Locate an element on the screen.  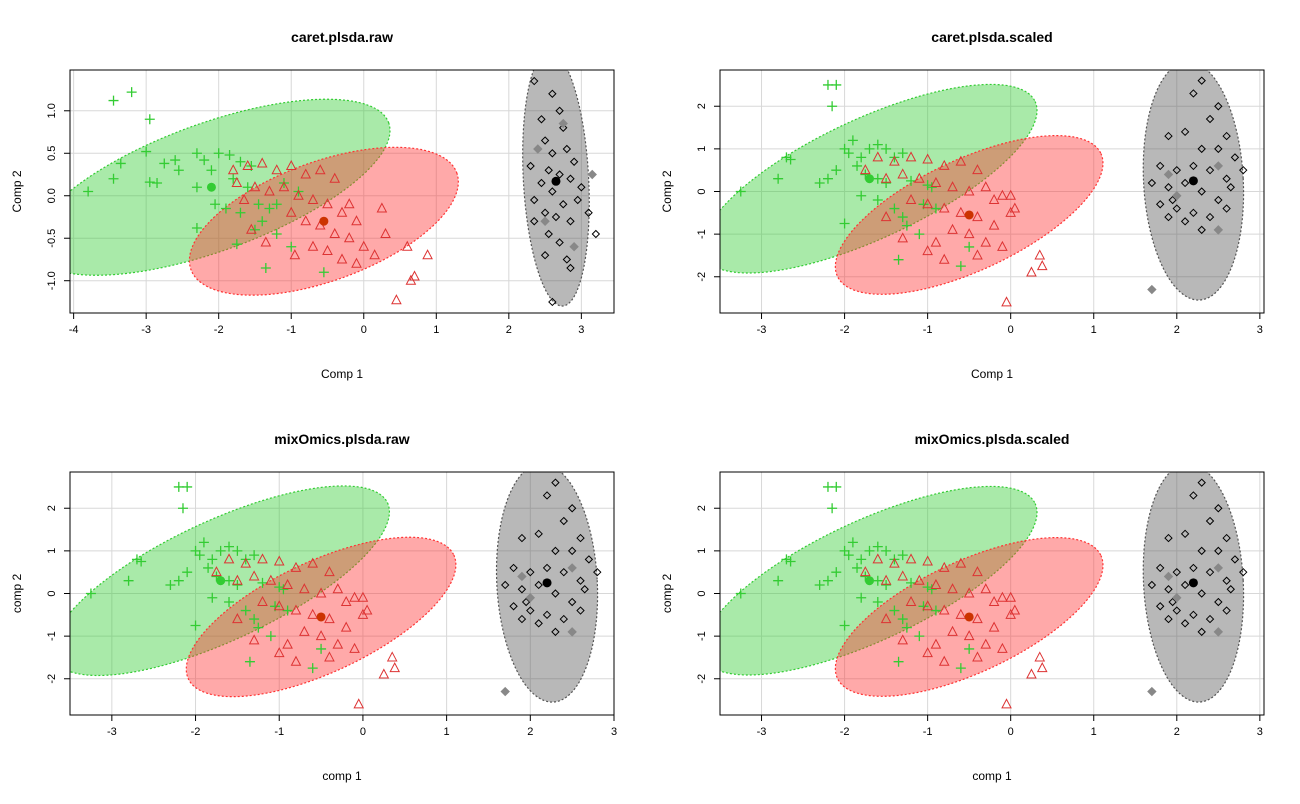
y-tick-label: -1.0 is located at coordinates (52, 280).